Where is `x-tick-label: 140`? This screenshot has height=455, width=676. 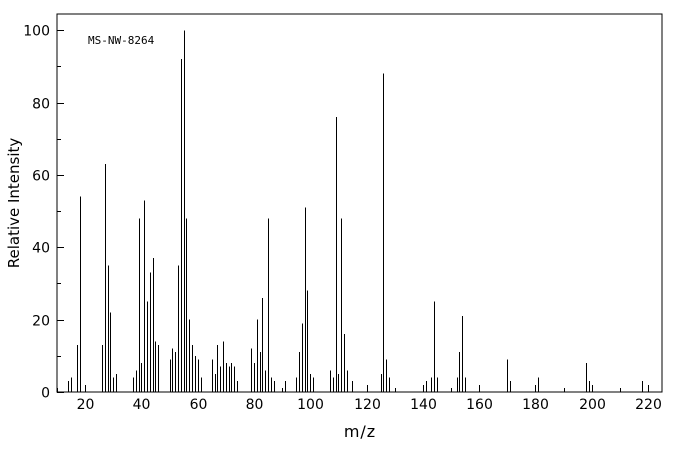
x-tick-label: 140 is located at coordinates (423, 405).